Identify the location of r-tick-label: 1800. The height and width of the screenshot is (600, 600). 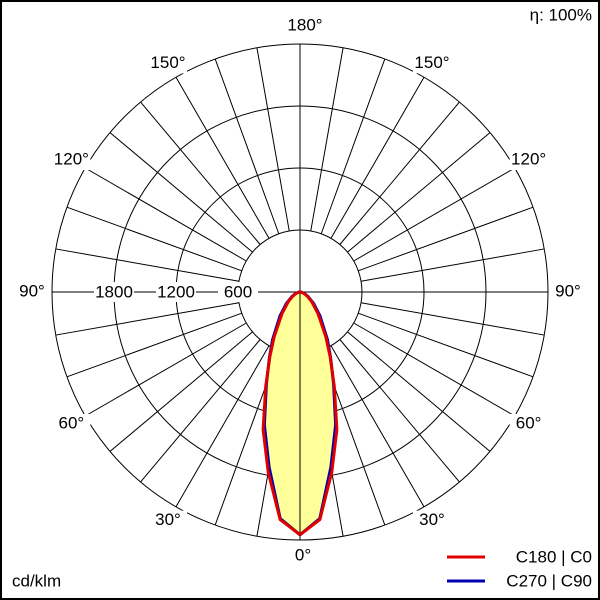
(114, 291).